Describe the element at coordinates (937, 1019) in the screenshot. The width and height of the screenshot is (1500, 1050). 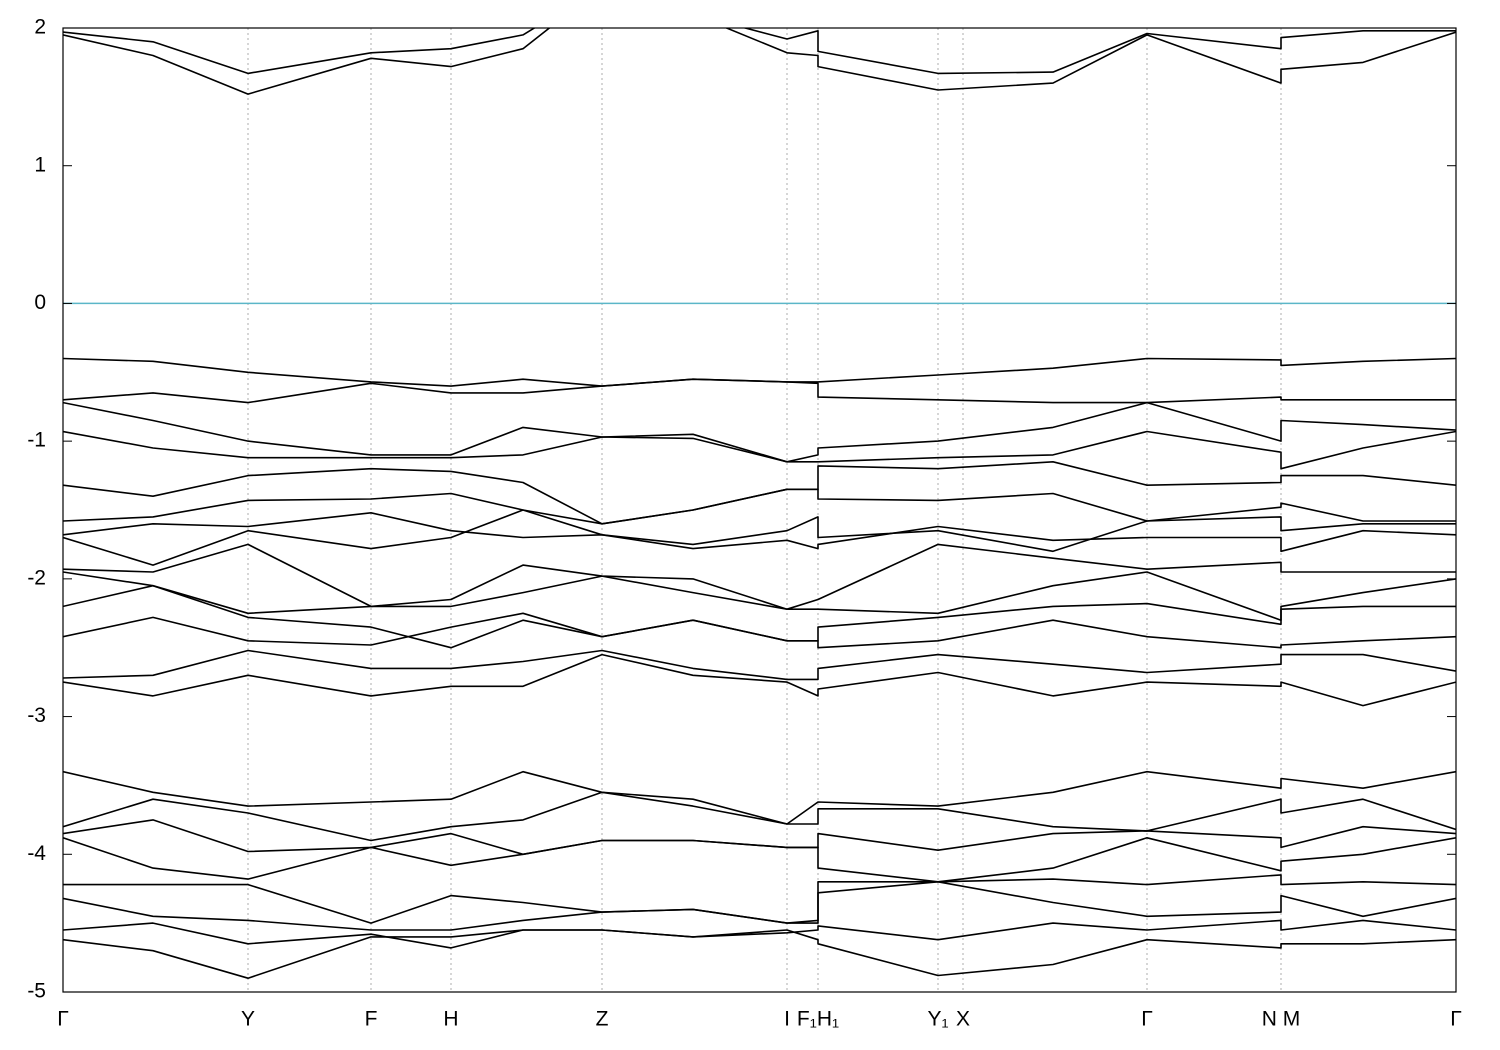
I see `x-tick-label: Y₁` at that location.